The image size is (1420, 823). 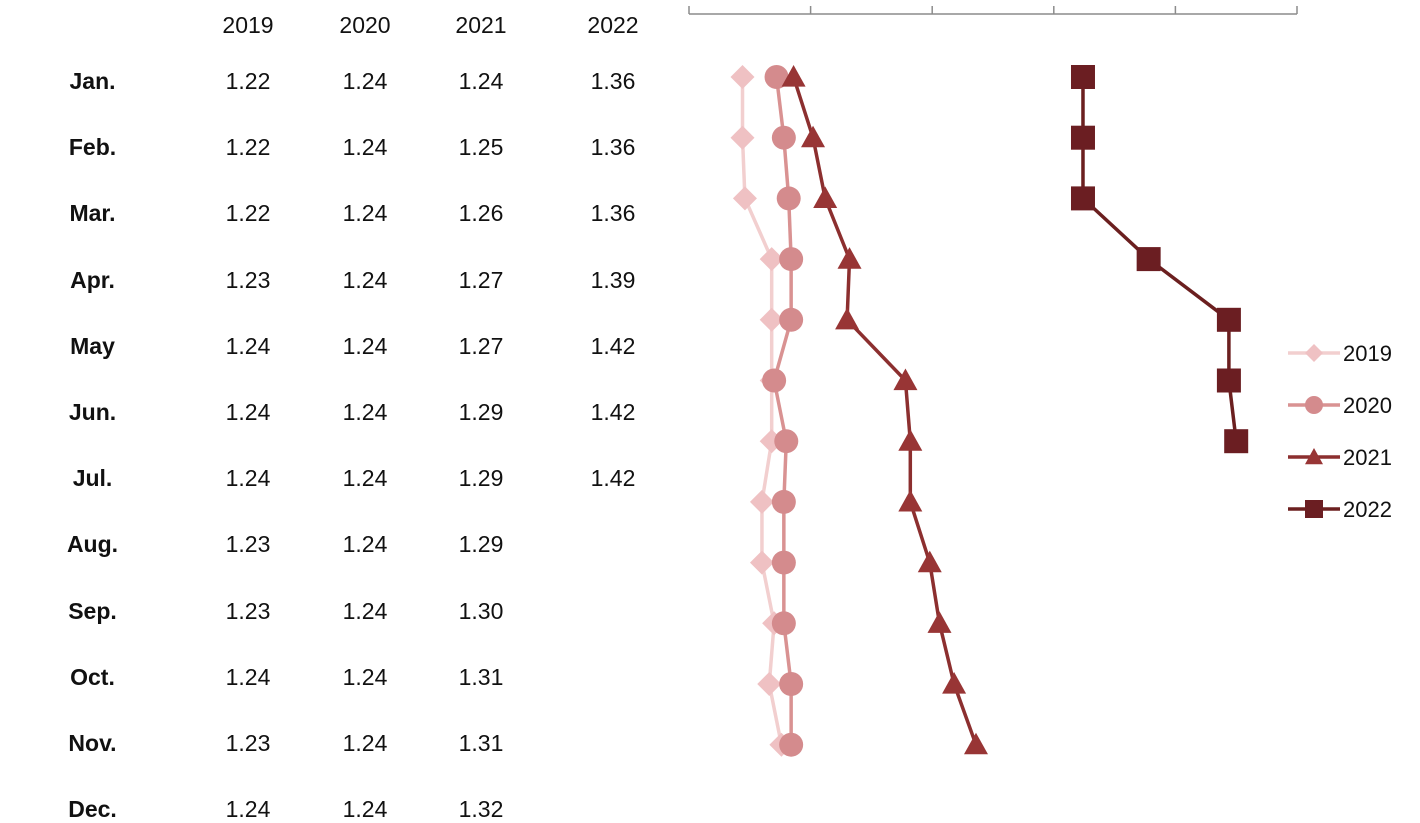 What do you see at coordinates (92, 345) in the screenshot?
I see `month-label: May` at bounding box center [92, 345].